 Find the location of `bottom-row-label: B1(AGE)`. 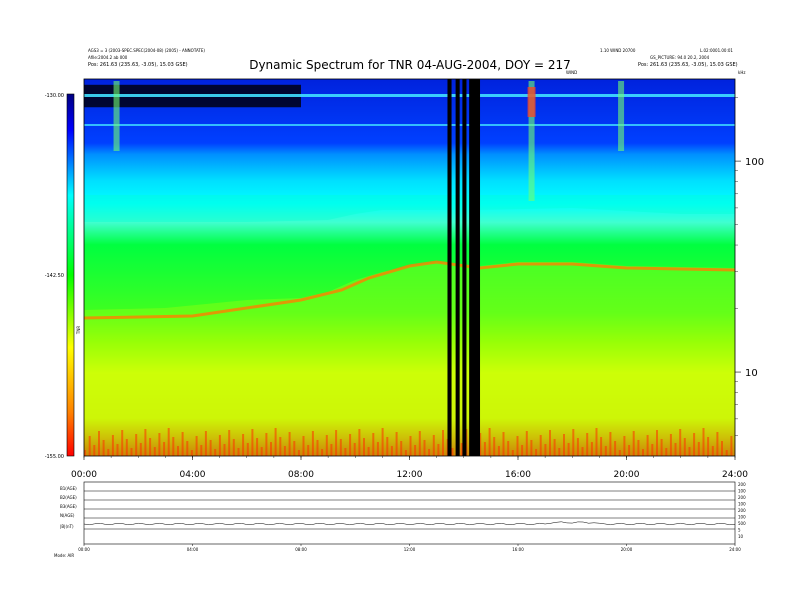

bottom-row-label: B1(AGE) is located at coordinates (68, 488).